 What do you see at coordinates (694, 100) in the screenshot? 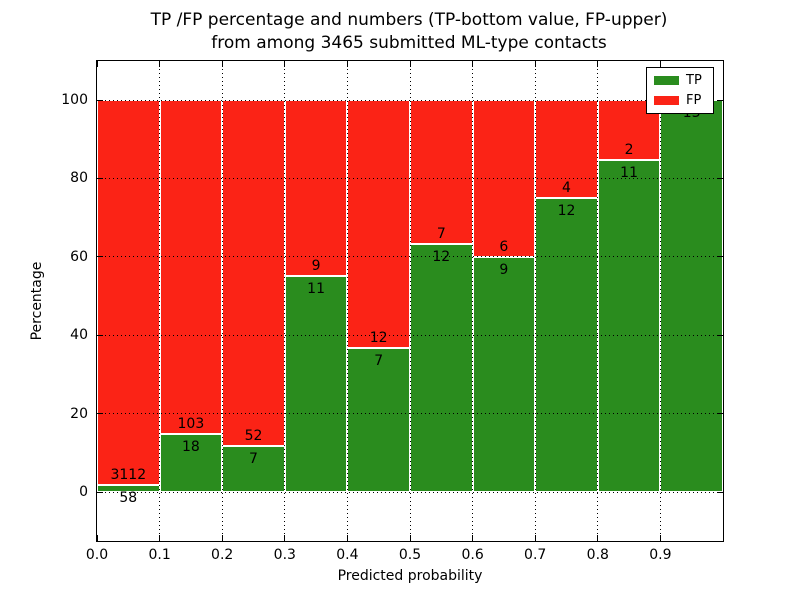
I see `legend-label-fp: FP` at bounding box center [694, 100].